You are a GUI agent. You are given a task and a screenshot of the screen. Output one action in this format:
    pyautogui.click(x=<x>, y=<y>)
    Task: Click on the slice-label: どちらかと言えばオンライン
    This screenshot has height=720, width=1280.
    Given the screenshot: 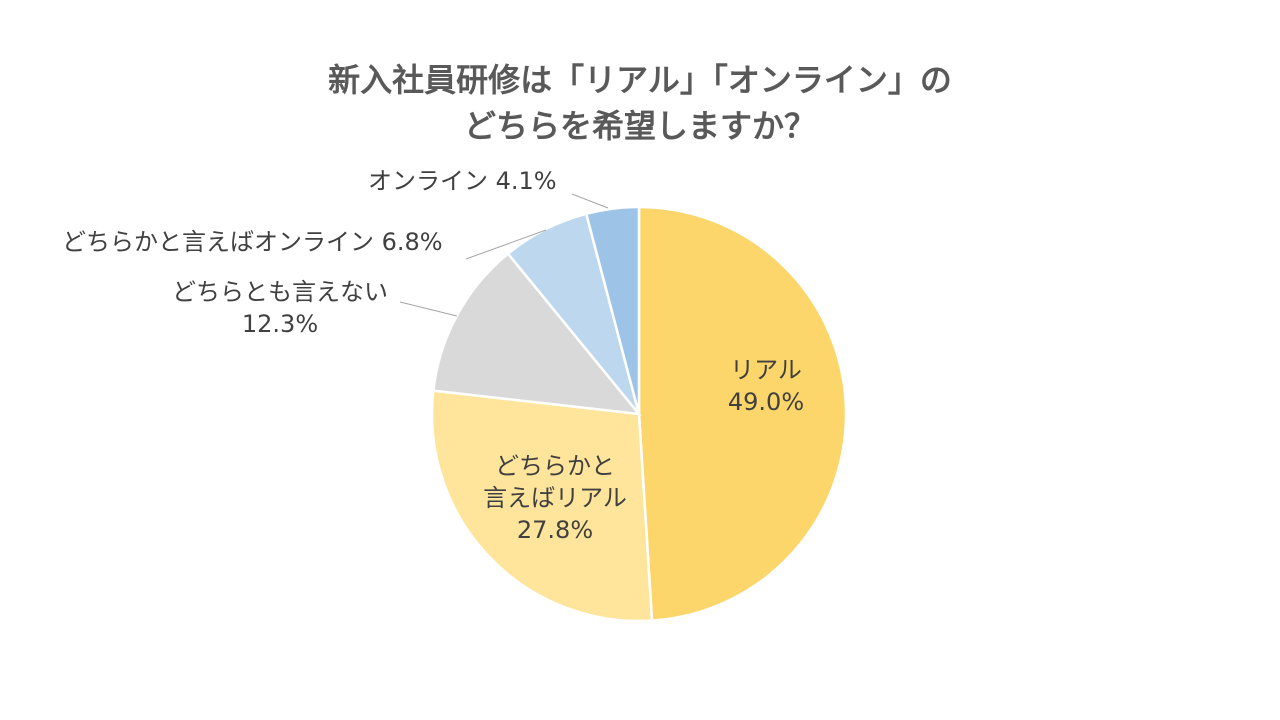 What is the action you would take?
    pyautogui.click(x=218, y=242)
    